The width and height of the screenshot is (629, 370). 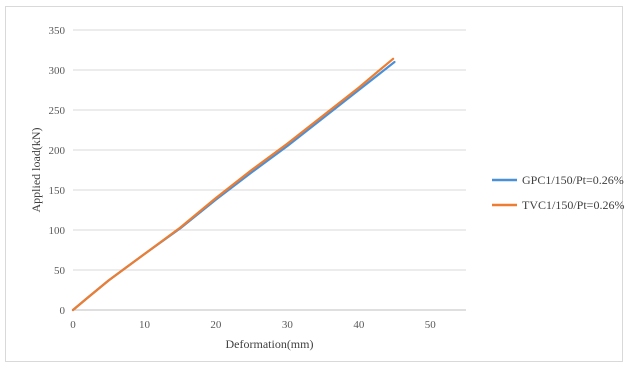 What do you see at coordinates (359, 325) in the screenshot?
I see `x-tick-label: 40` at bounding box center [359, 325].